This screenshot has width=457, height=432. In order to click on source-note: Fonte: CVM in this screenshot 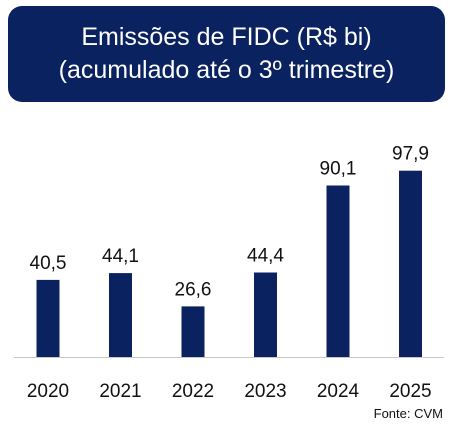, I will do `click(408, 413)`.